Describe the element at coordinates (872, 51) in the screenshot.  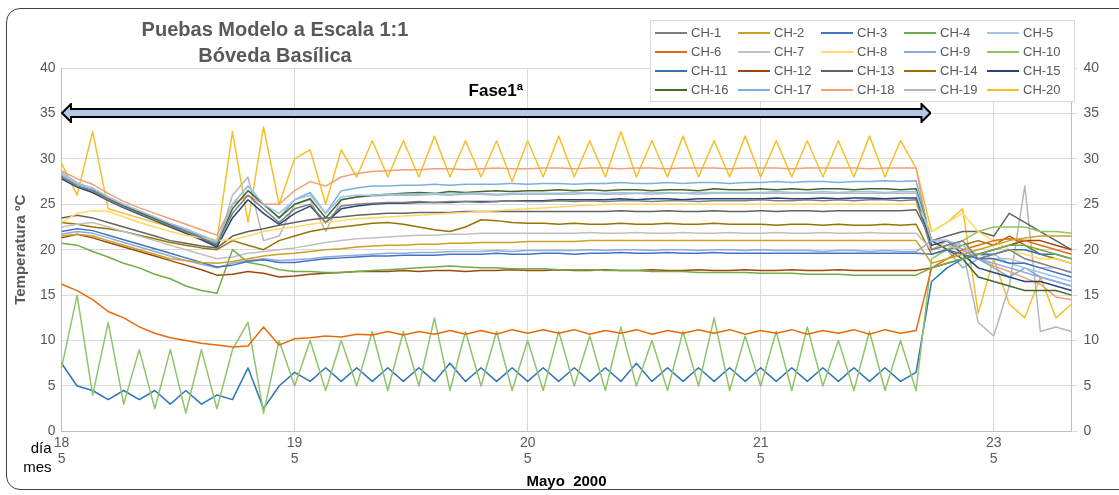
I see `legend-label: CH-8` at that location.